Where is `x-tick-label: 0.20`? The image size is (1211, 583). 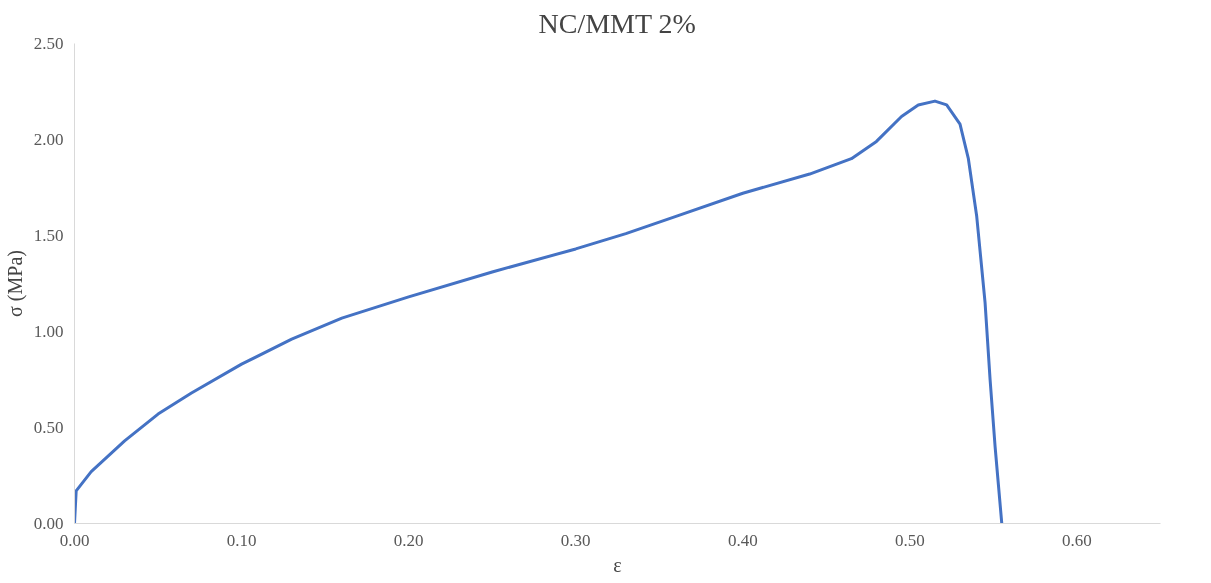 x-tick-label: 0.20 is located at coordinates (408, 540).